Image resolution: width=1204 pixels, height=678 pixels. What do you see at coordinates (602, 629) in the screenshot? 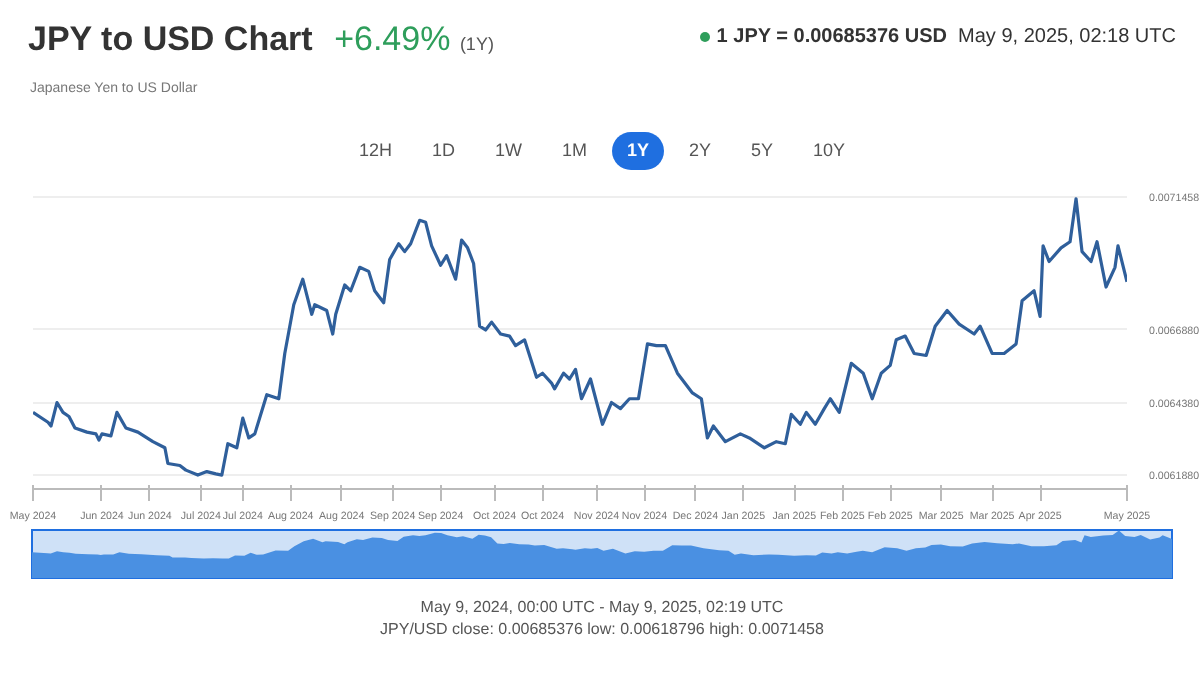
I see `text: JPY/USD close: 0.00685376 low: 0.00618796 high: 0.0071458` at bounding box center [602, 629].